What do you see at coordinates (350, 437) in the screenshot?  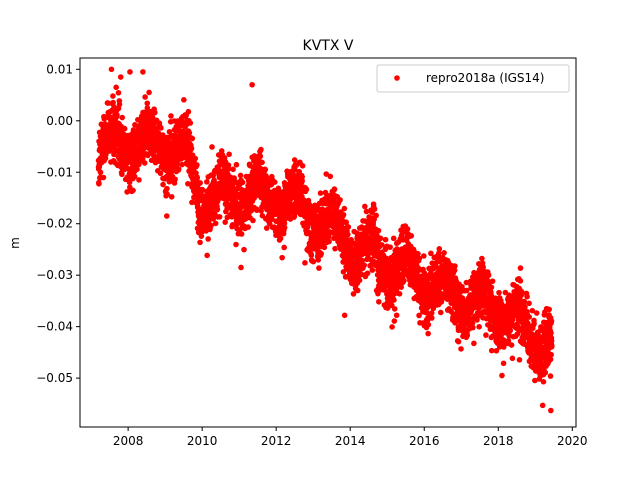 I see `x-axis: 2008 2010 2012 2014 2016 2018 2020` at bounding box center [350, 437].